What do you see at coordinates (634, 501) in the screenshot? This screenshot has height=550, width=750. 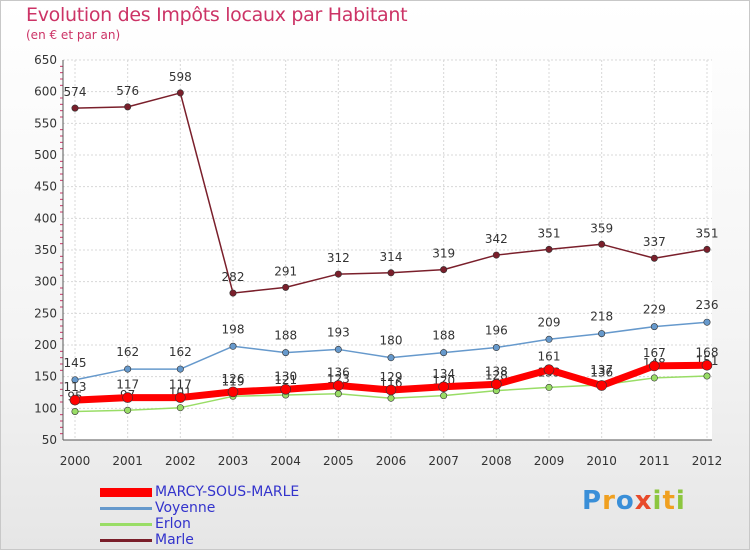 I see `proxiti-logo: Proxiti` at bounding box center [634, 501].